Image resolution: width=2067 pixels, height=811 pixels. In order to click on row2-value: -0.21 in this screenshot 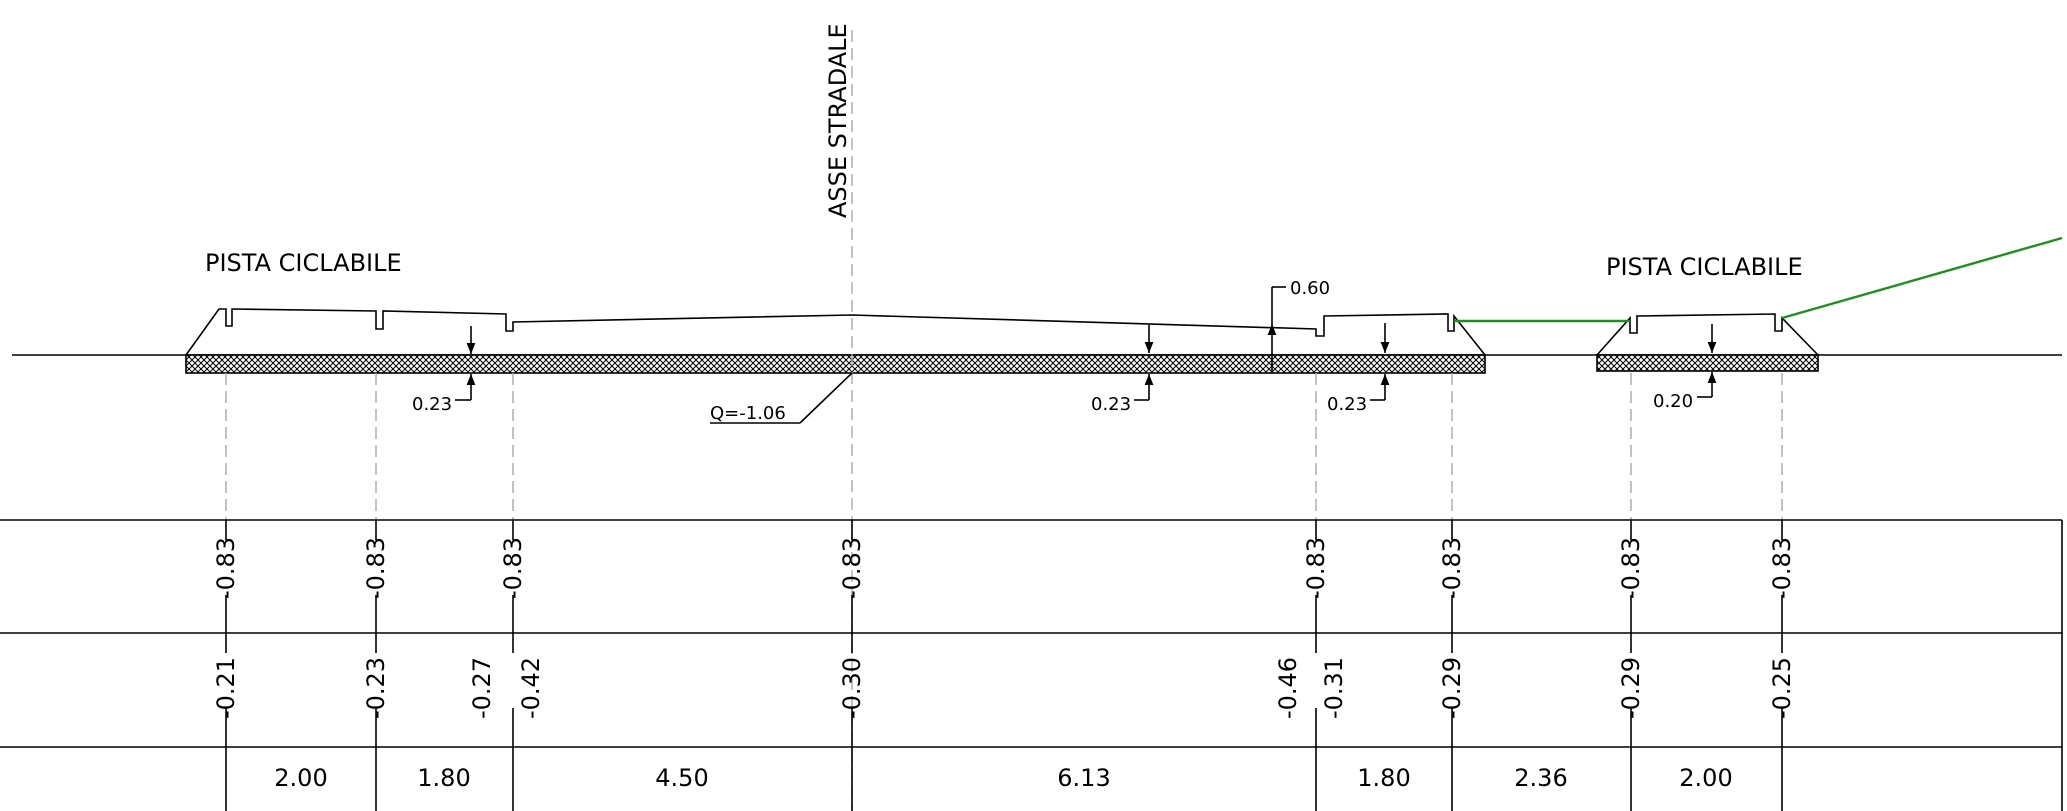, I will do `click(226, 688)`.